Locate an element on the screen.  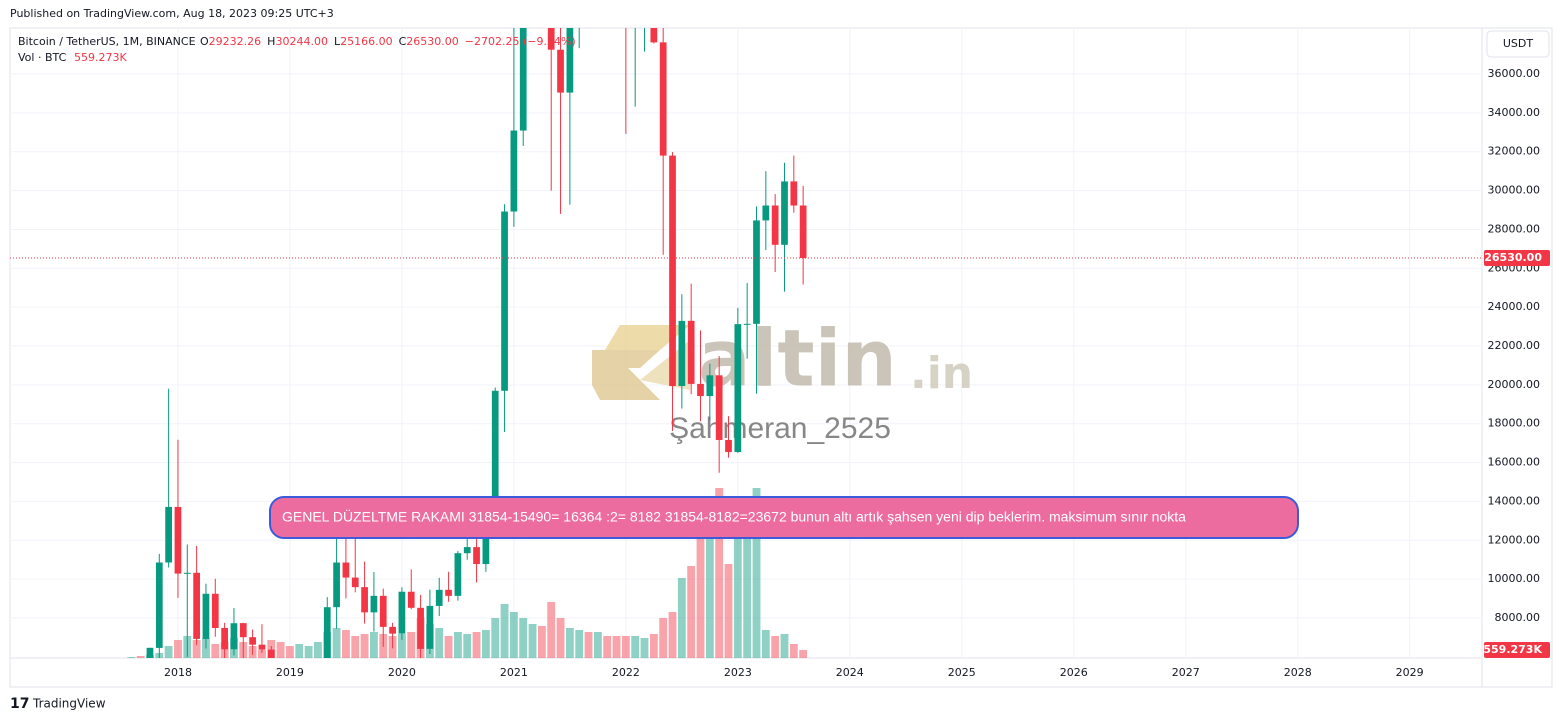
last-price-label: 26530.00 is located at coordinates (1513, 257).